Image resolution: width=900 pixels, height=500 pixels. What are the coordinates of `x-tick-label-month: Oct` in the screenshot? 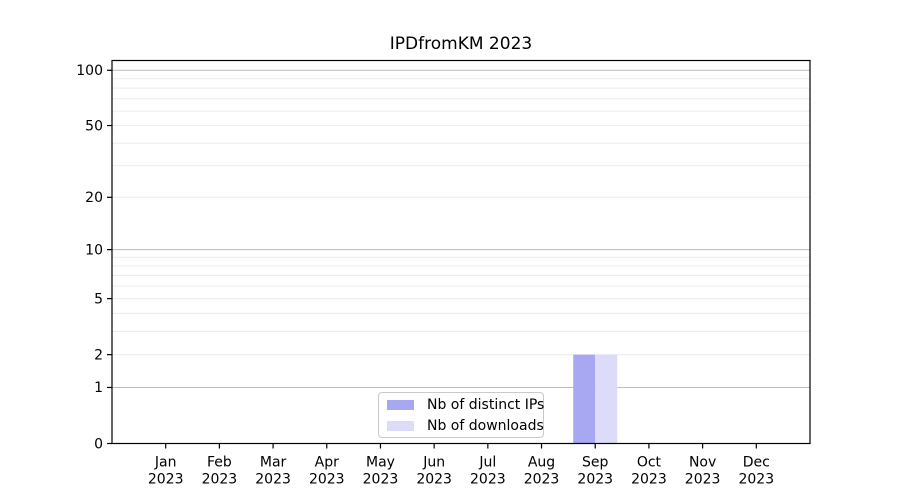 It's located at (649, 463).